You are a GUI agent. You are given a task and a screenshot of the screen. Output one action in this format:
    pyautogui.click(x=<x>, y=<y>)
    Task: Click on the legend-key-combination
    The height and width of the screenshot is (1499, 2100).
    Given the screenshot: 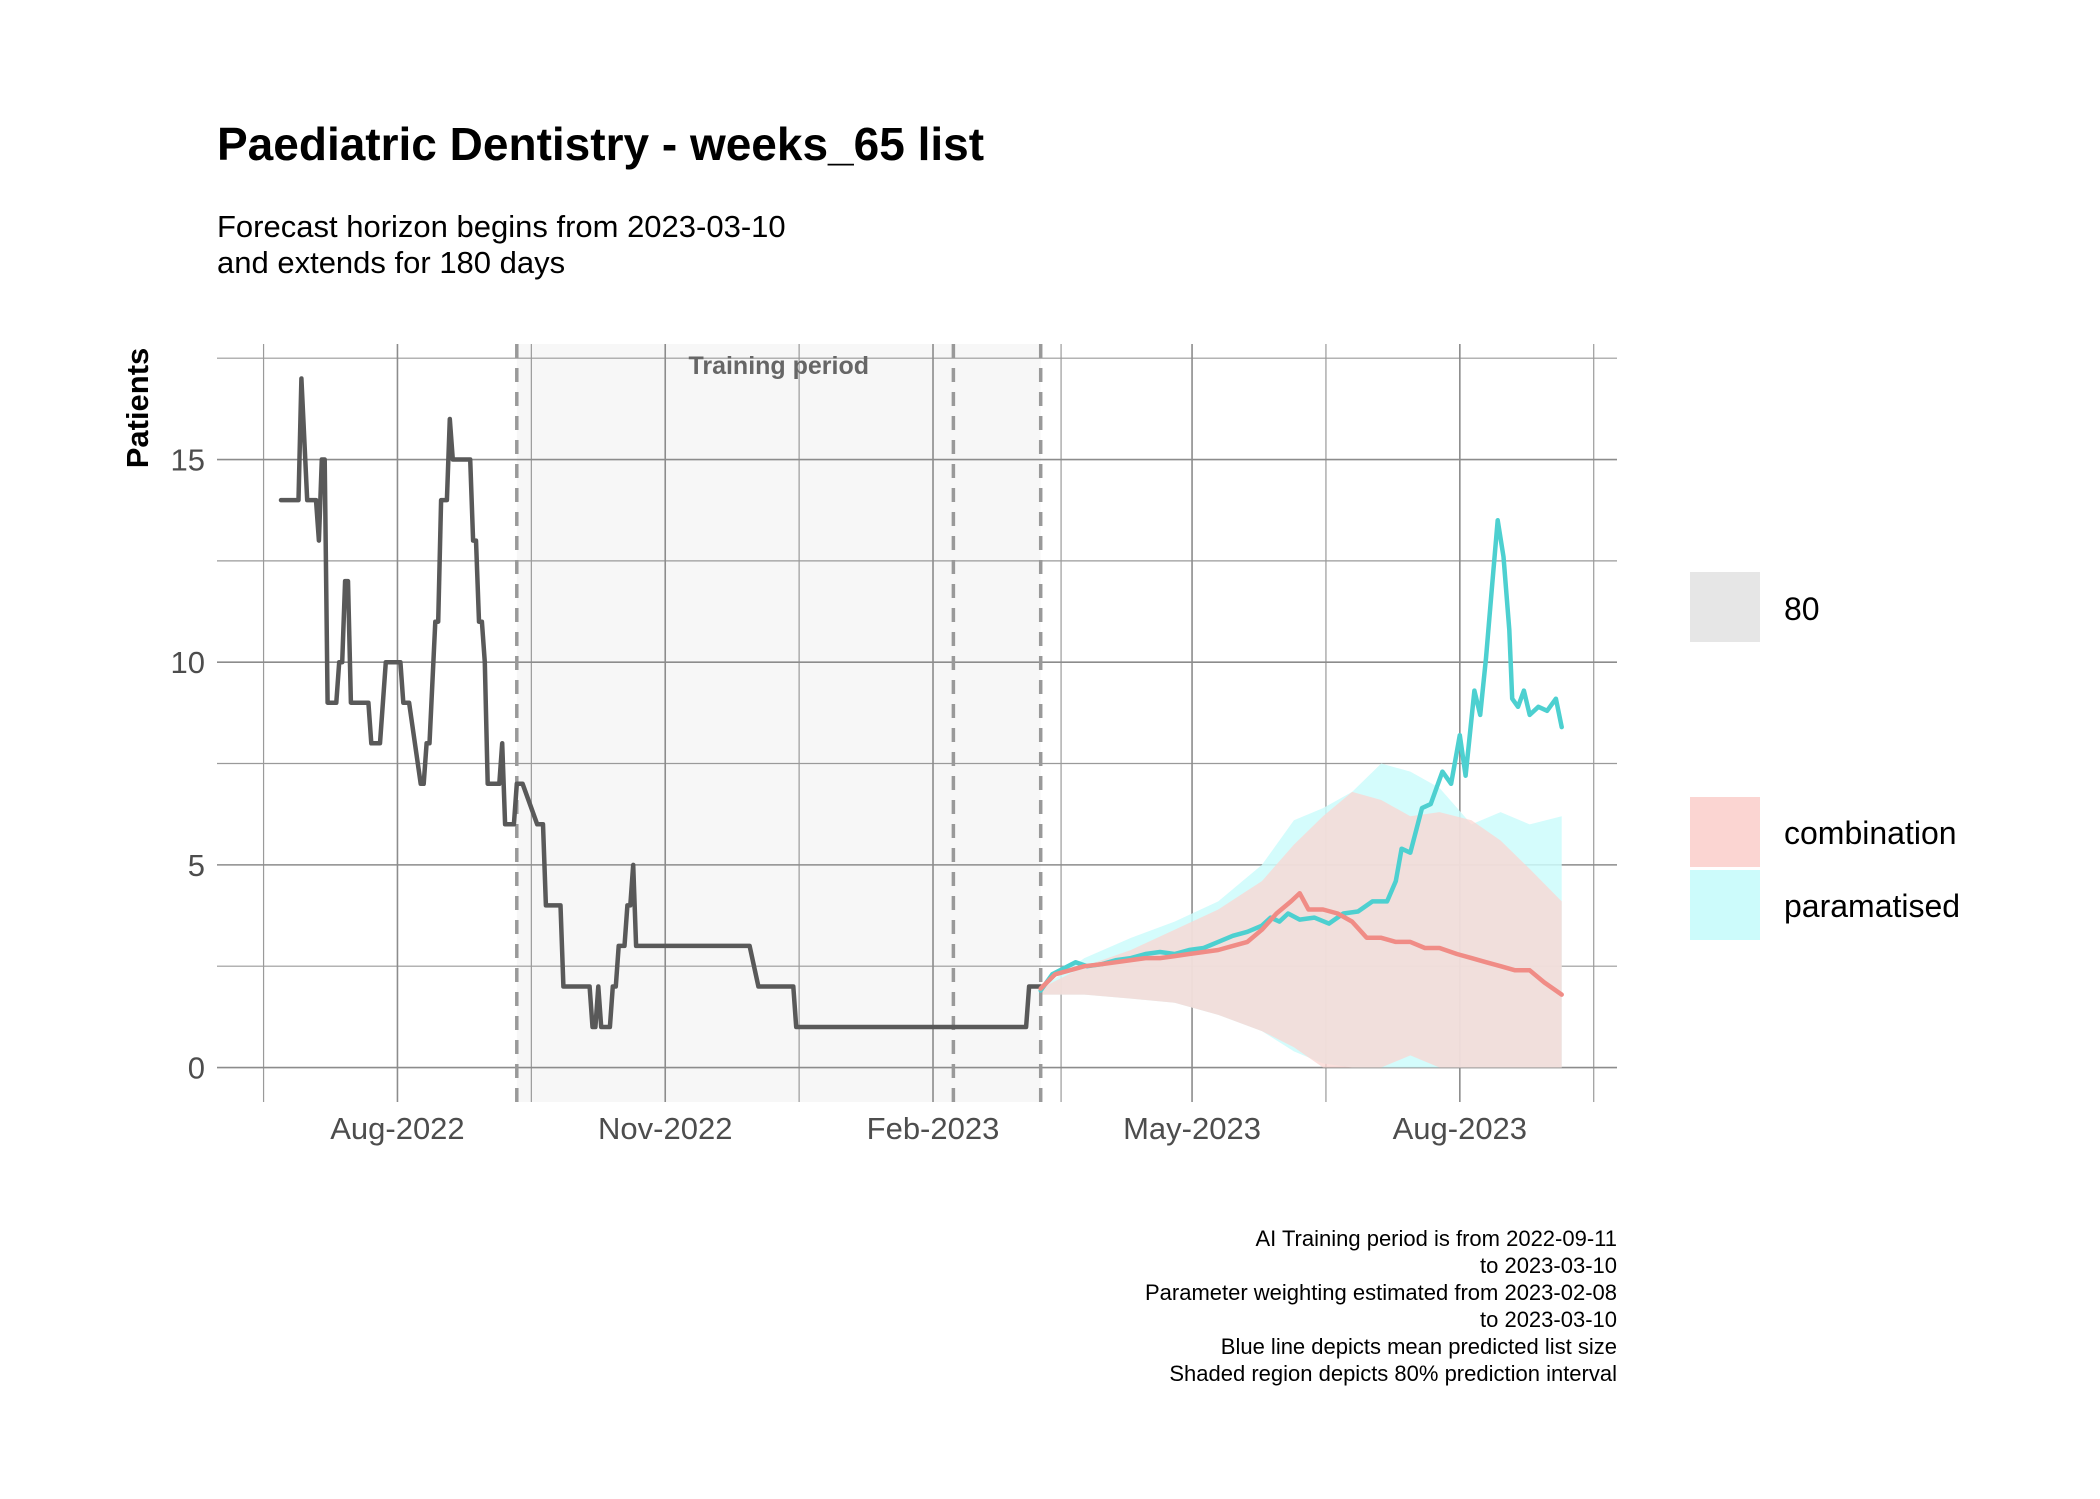 What is the action you would take?
    pyautogui.click(x=1725, y=832)
    